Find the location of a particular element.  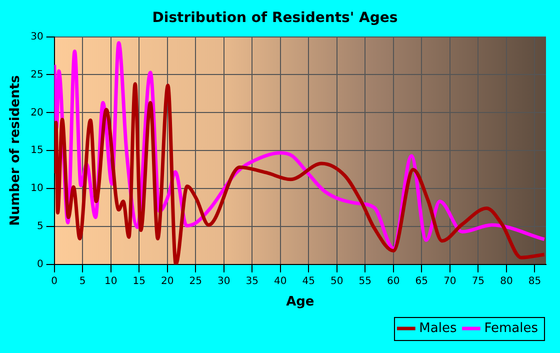

x-tick-label: 30 is located at coordinates (224, 281).